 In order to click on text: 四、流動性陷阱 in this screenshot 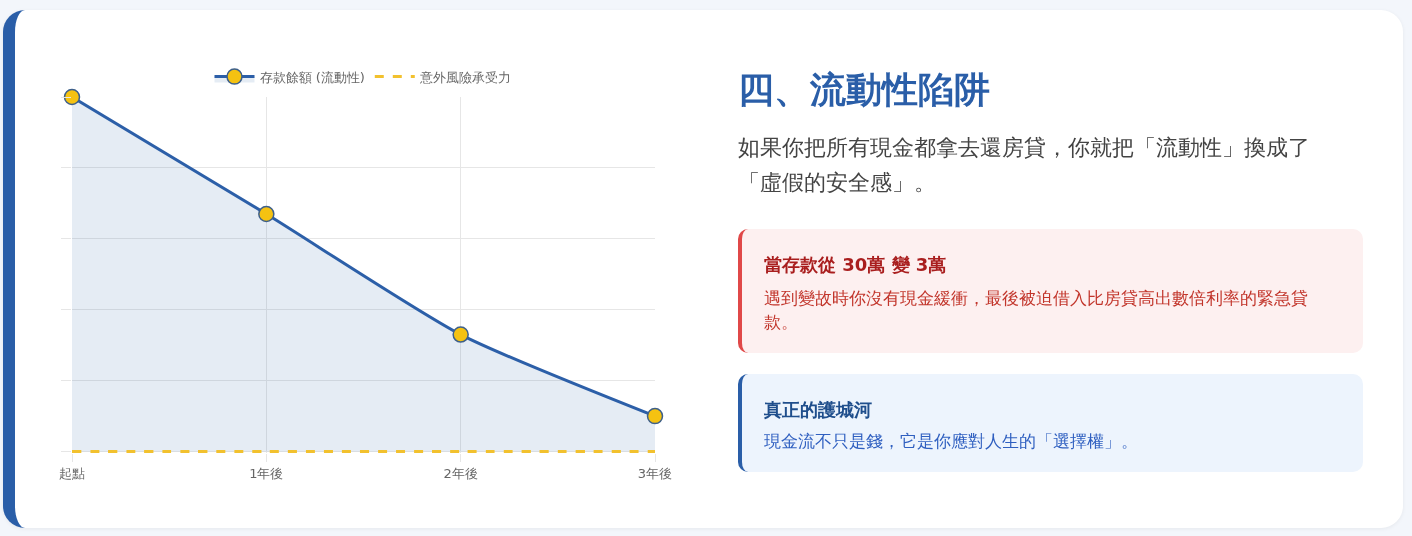, I will do `click(864, 89)`.